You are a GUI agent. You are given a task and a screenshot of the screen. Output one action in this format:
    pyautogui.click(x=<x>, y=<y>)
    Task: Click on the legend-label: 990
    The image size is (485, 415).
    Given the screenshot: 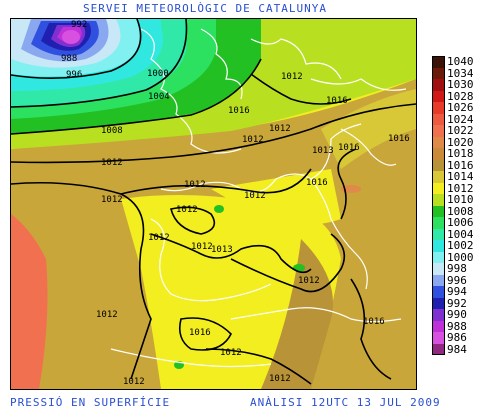 What is the action you would take?
    pyautogui.click(x=457, y=314)
    